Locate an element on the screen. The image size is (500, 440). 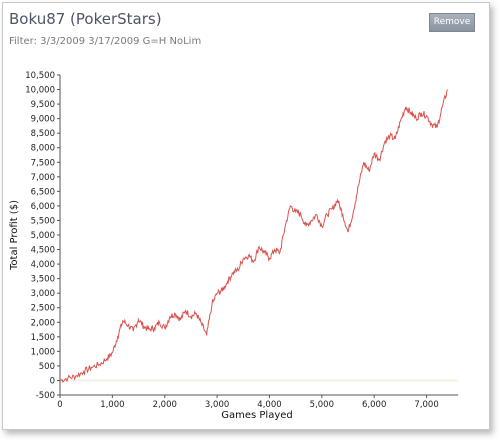
x-tick-label: 0 is located at coordinates (59, 405).